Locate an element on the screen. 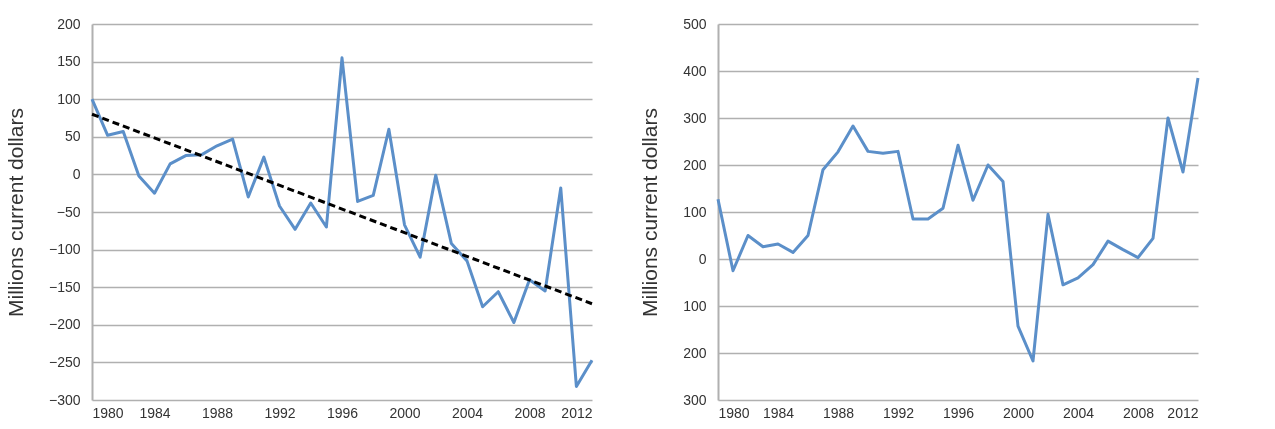  y-tick-label: −100 is located at coordinates (64, 249).